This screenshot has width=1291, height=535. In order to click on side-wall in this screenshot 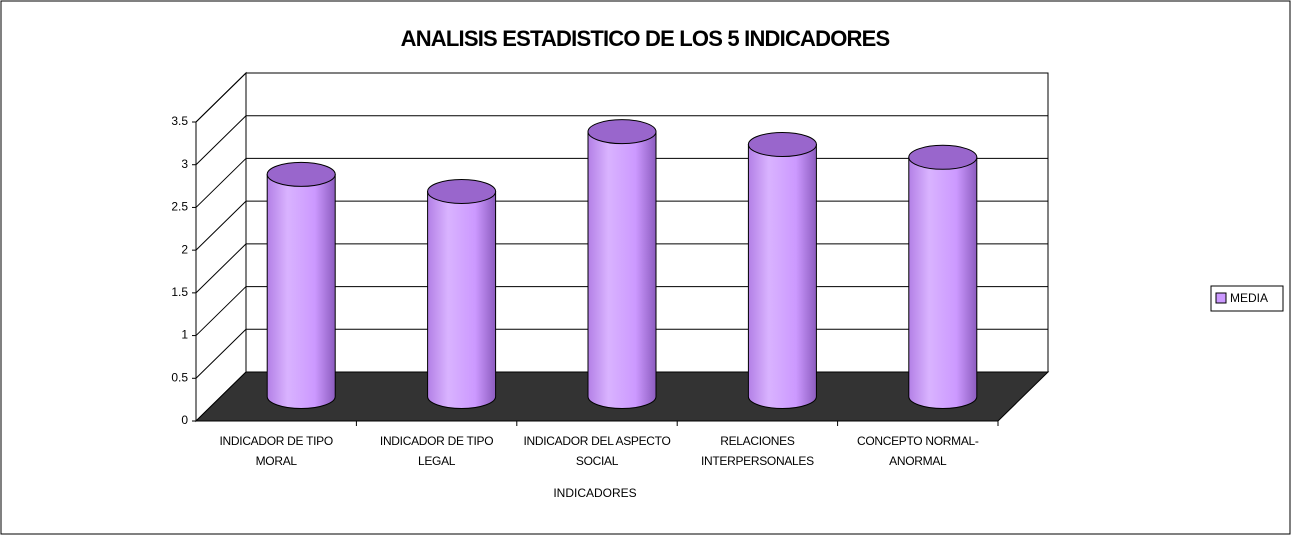, I will do `click(221, 247)`.